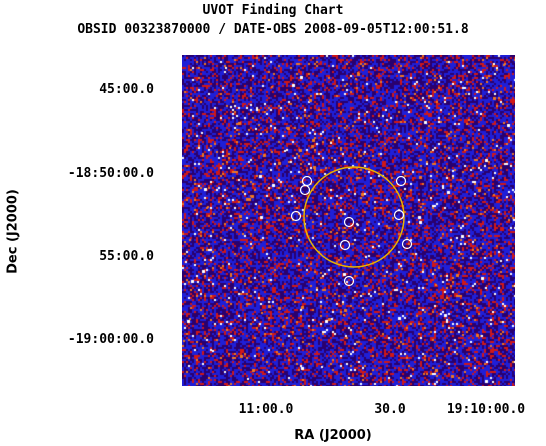 The height and width of the screenshot is (446, 546). Describe the element at coordinates (126, 89) in the screenshot. I see `dec-tick-label: 45:00.0` at that location.